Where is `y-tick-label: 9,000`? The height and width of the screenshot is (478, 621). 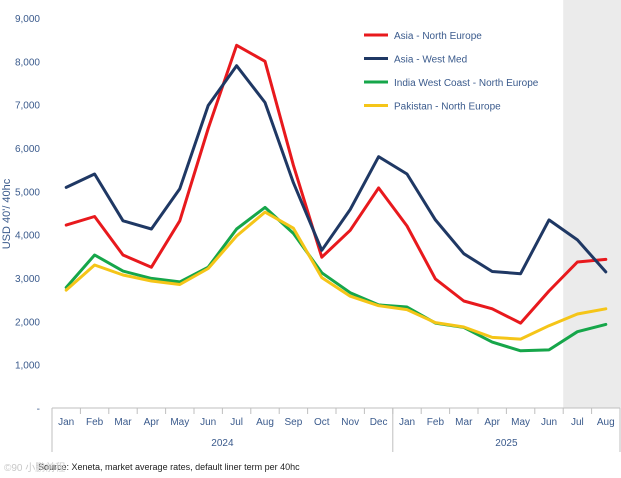
y-tick-label: 9,000 is located at coordinates (27, 19).